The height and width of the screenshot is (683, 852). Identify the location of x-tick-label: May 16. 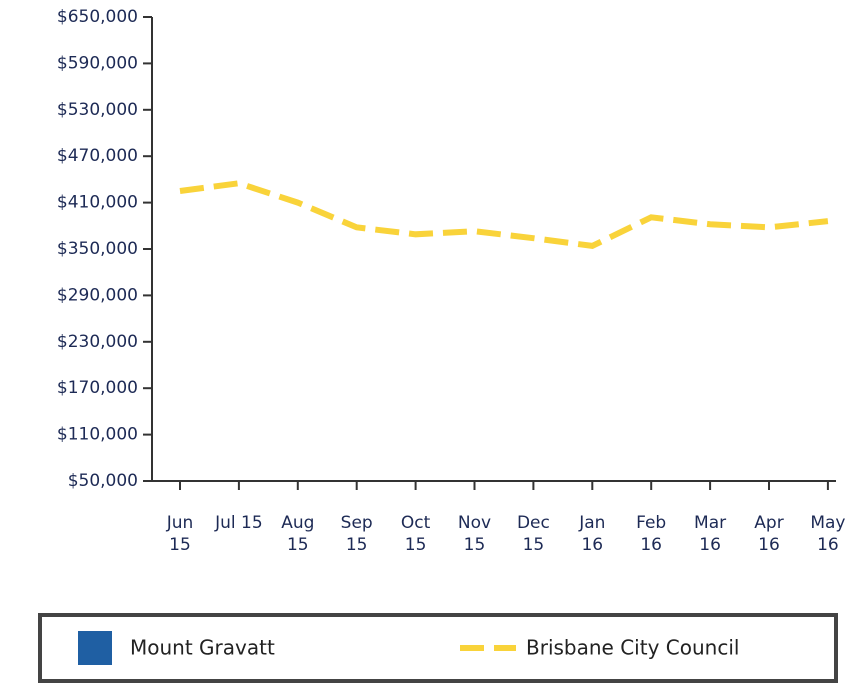
(828, 534).